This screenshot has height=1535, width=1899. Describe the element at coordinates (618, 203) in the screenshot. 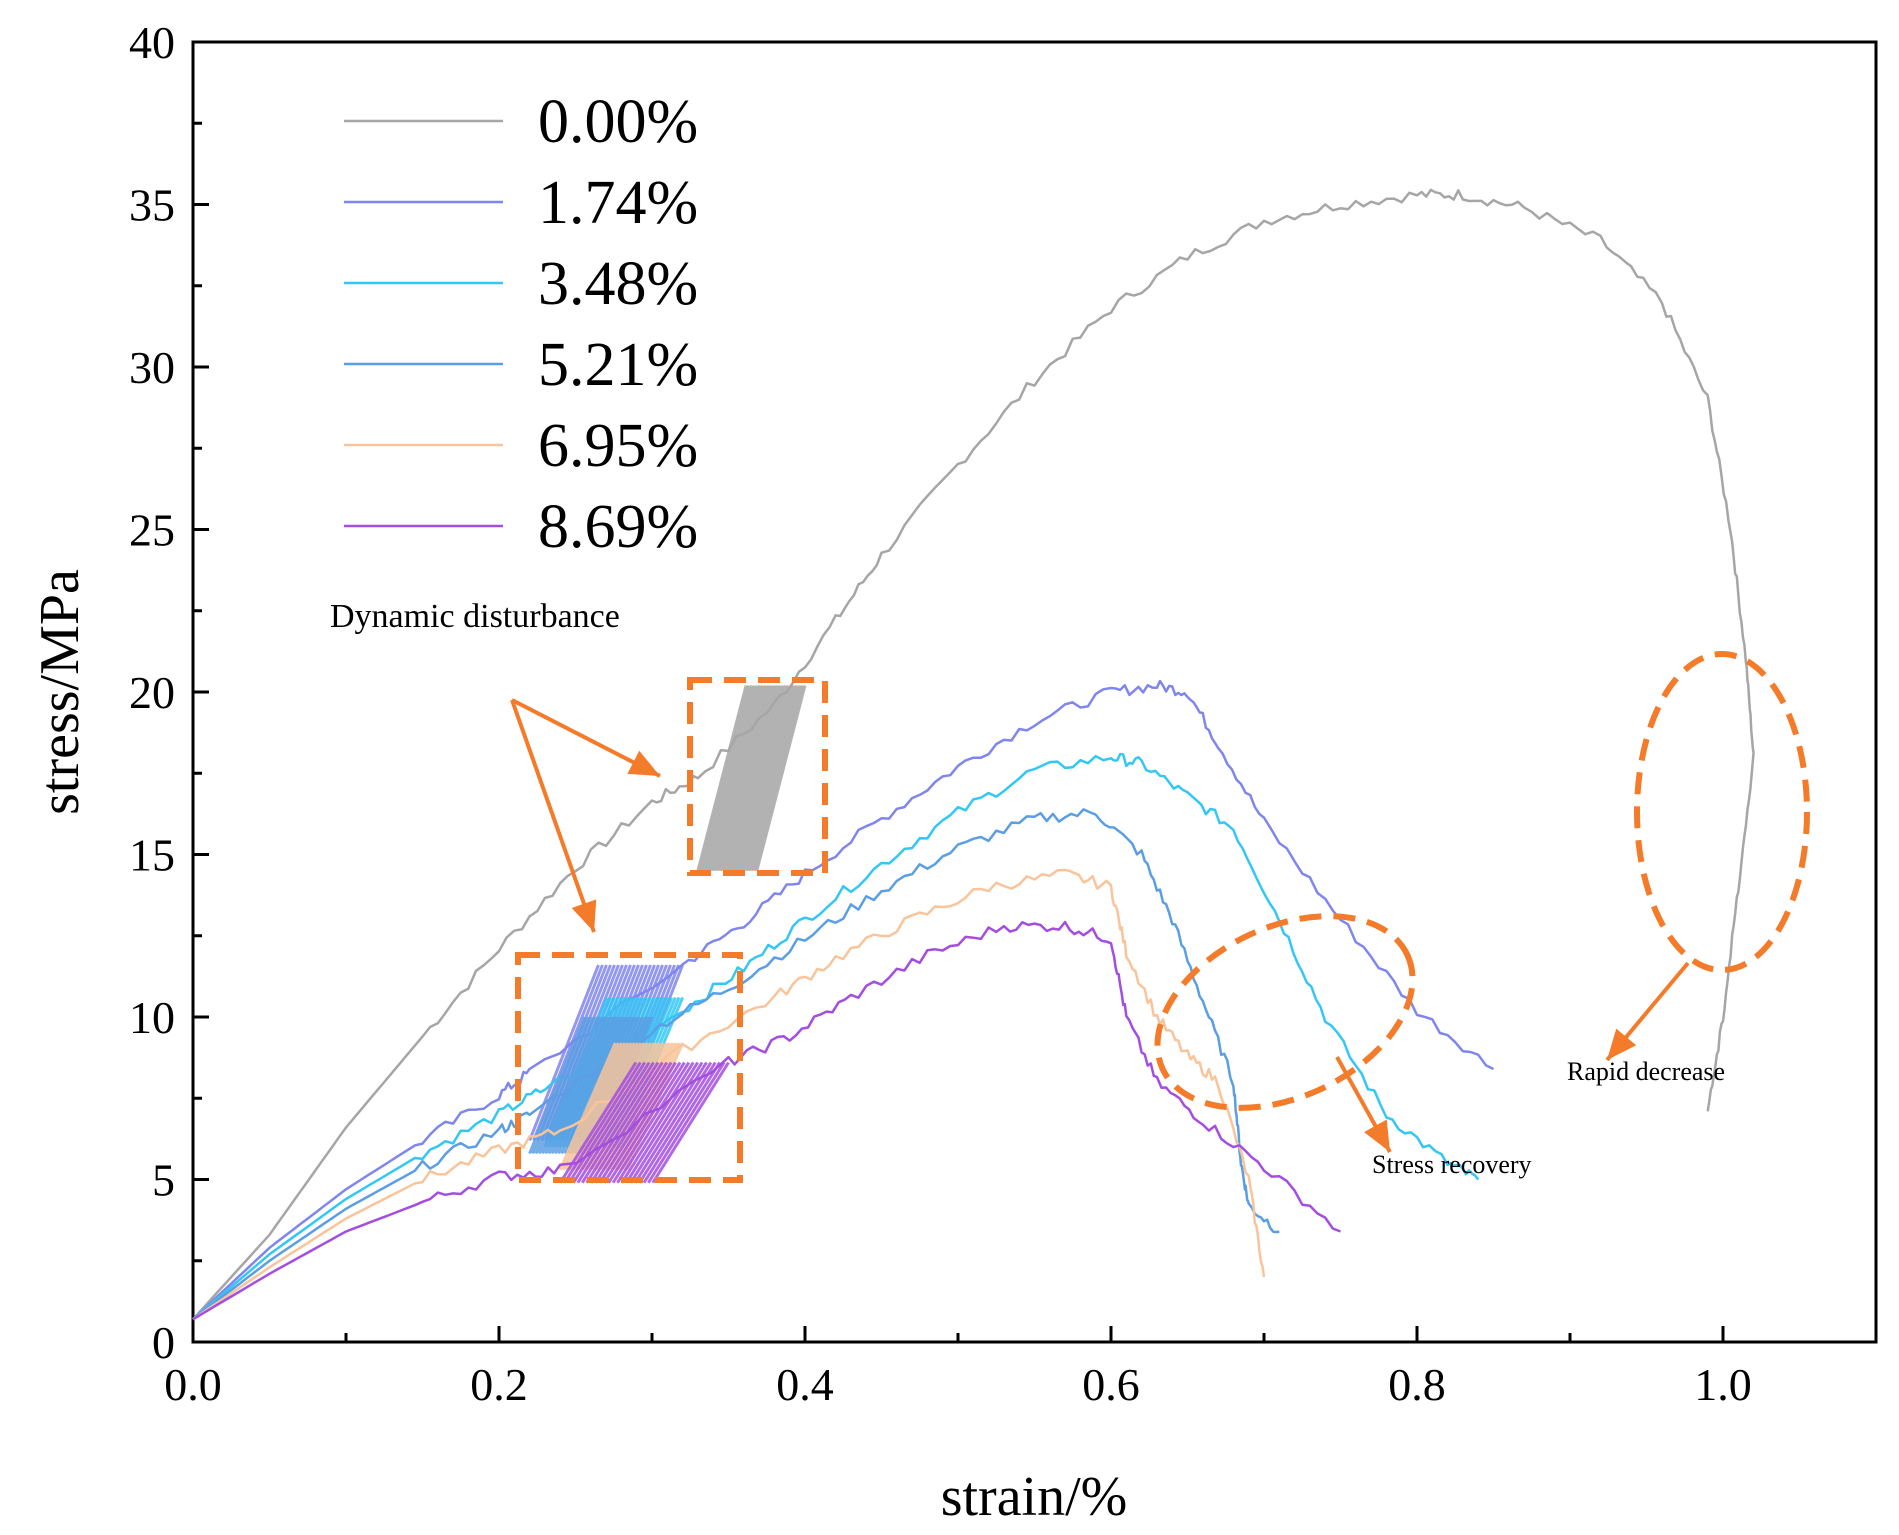

I see `legend-label: 1.74%` at that location.